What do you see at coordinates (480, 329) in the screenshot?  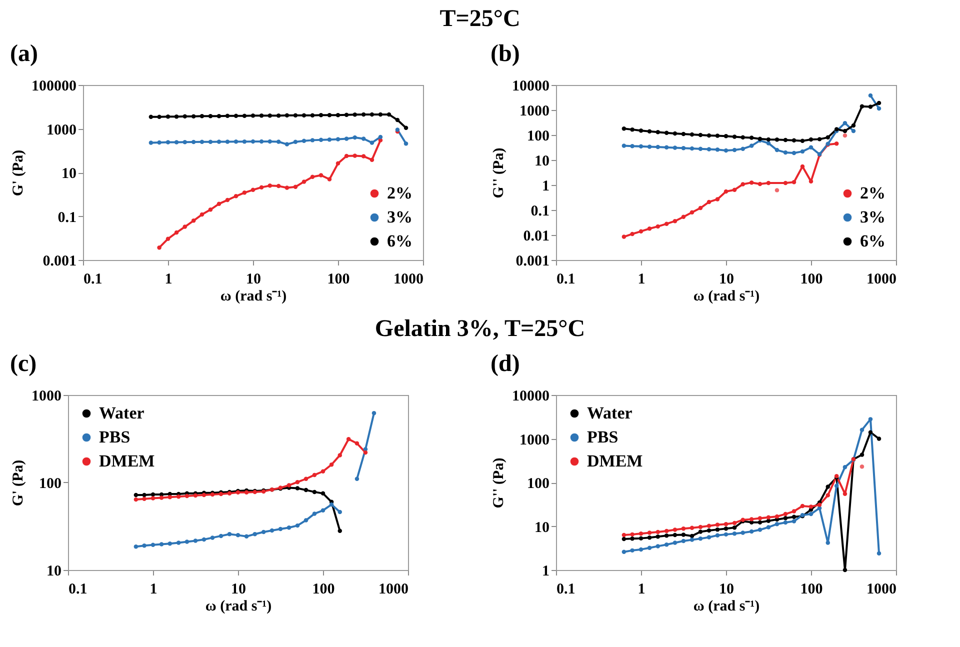 I see `text: Gelatin 3%, T=25°C` at bounding box center [480, 329].